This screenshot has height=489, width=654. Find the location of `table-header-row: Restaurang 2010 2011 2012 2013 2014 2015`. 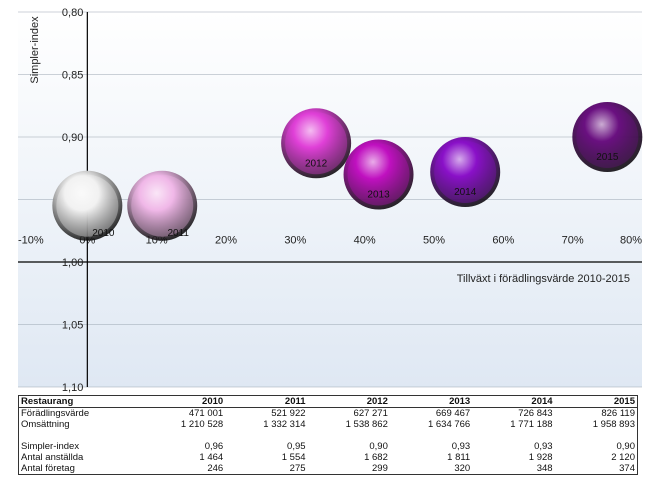

table-header-row: Restaurang 2010 2011 2012 2013 2014 2015 is located at coordinates (328, 402).